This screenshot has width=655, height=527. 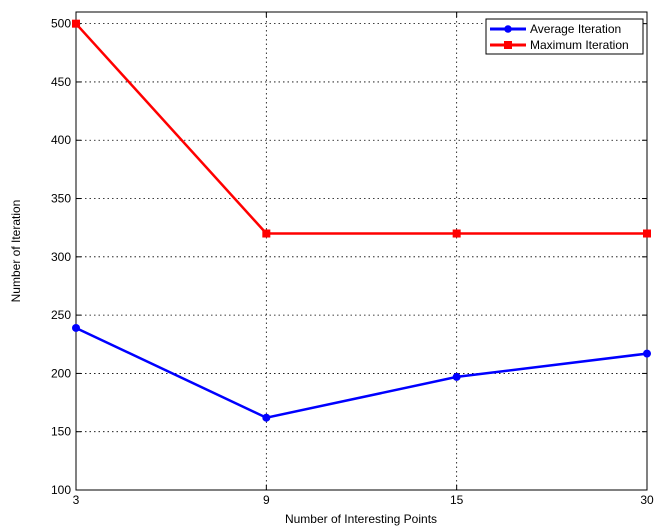 I want to click on x-tick-label: 30, so click(x=647, y=500).